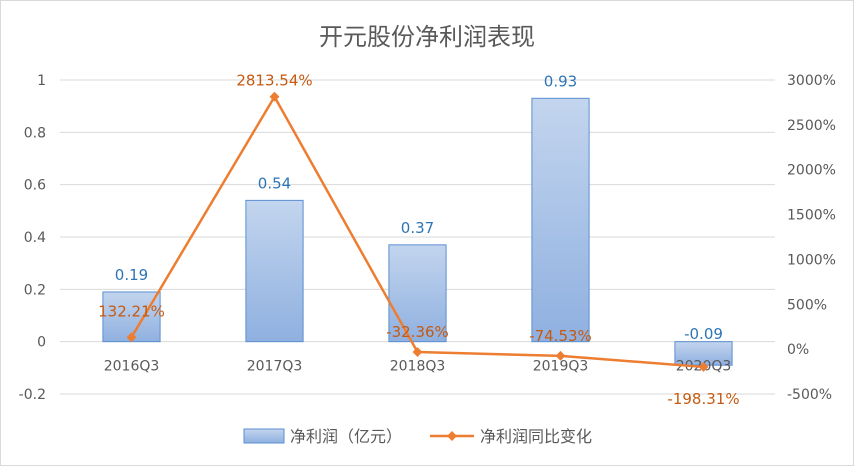 This screenshot has width=854, height=466. What do you see at coordinates (560, 81) in the screenshot?
I see `bar-data-label: 0.93` at bounding box center [560, 81].